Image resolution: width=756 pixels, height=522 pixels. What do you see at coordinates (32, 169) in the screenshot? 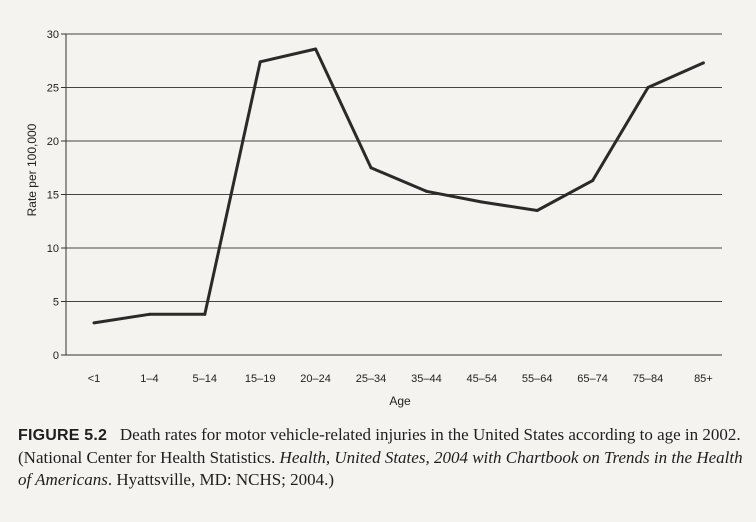
I see `y-axis-title: Rate per 100,000` at bounding box center [32, 169].